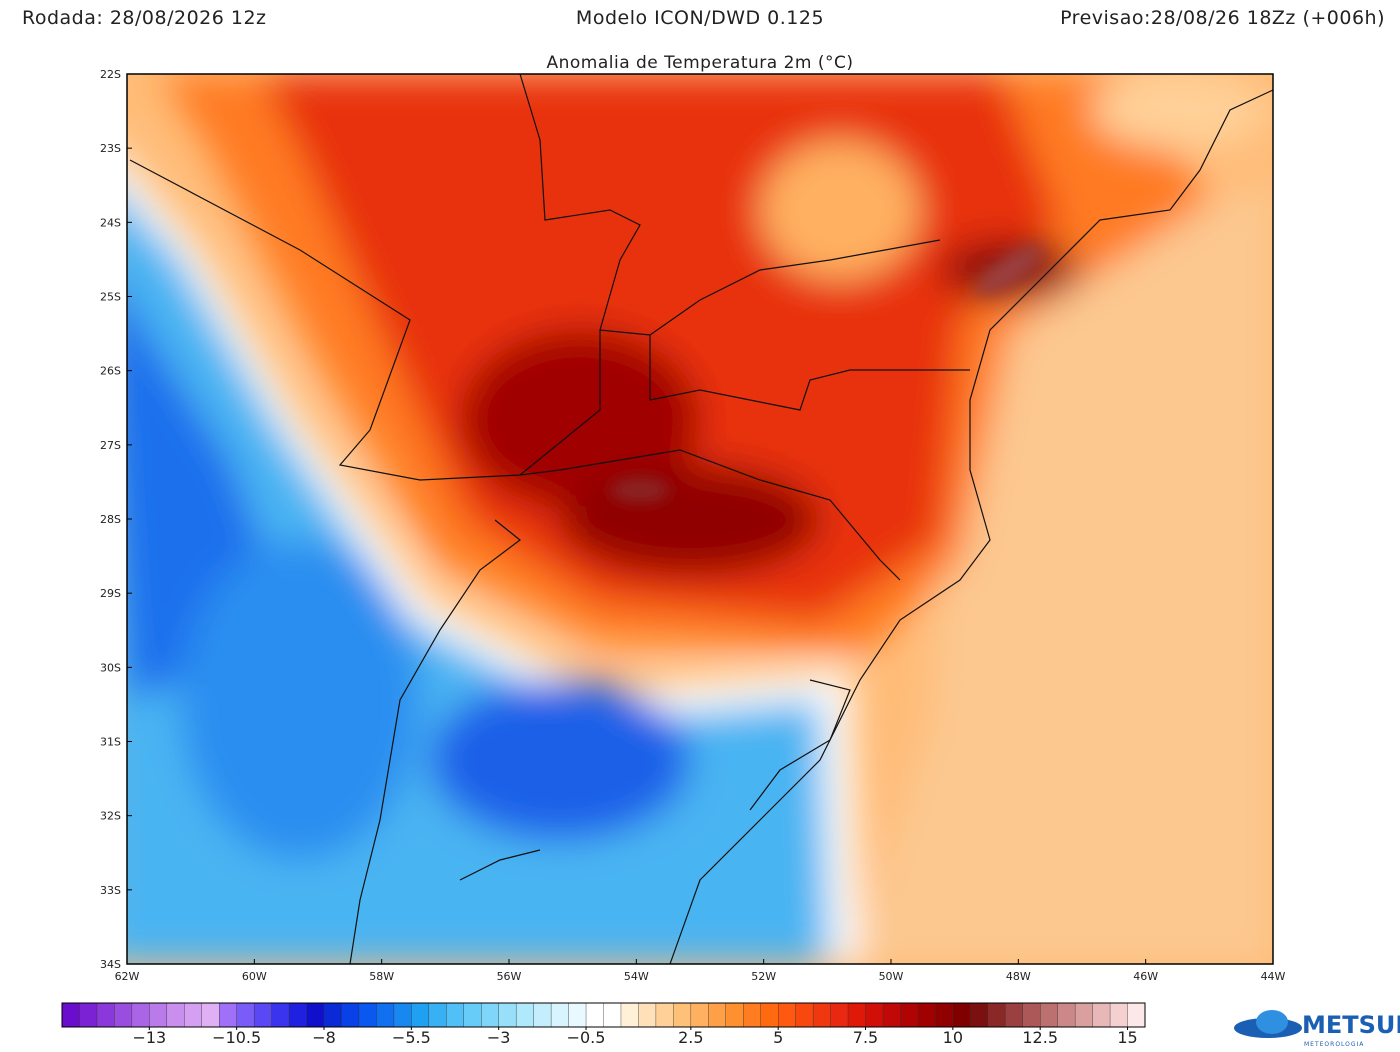  Describe the element at coordinates (110, 519) in the screenshot. I see `lat-label: 28S` at that location.